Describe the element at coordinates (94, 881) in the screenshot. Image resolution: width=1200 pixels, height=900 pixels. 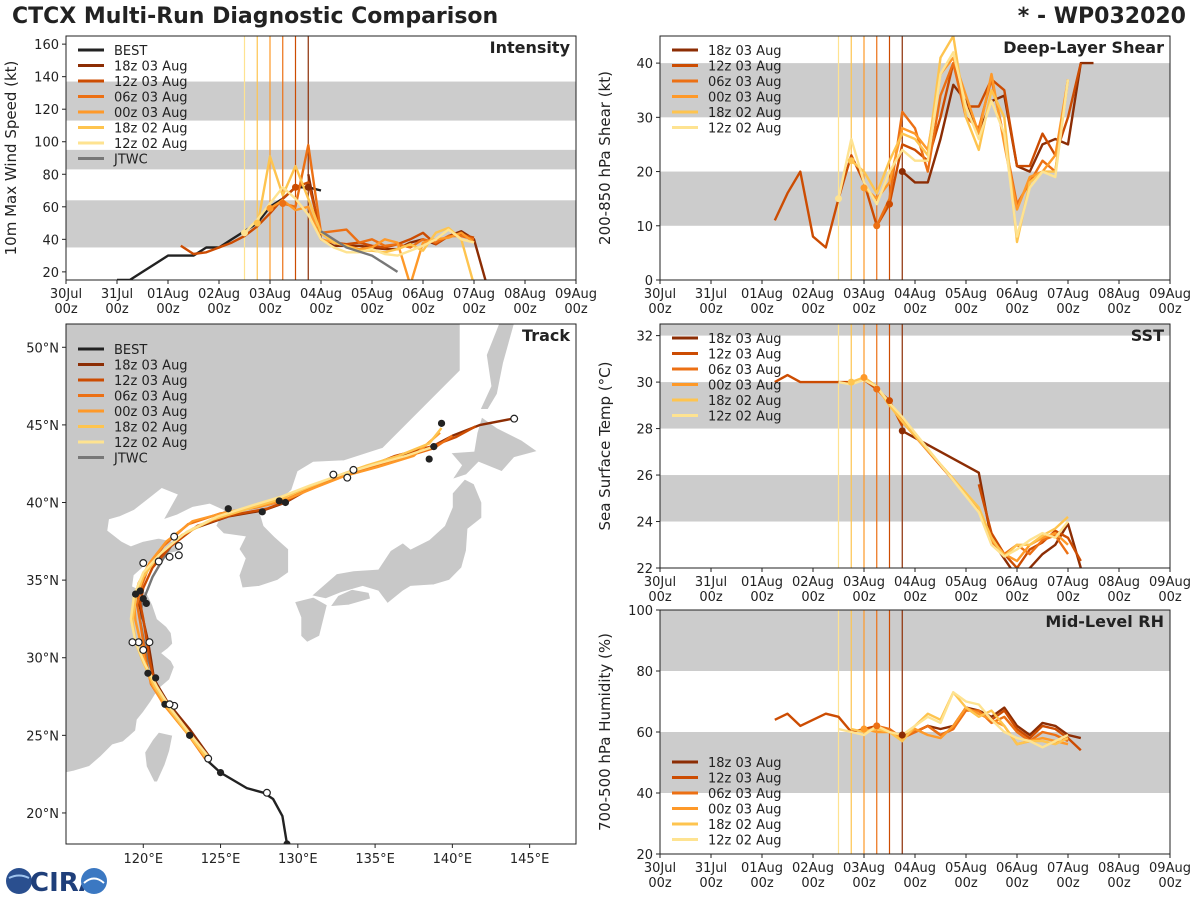
I see `csu-globe-icon` at that location.